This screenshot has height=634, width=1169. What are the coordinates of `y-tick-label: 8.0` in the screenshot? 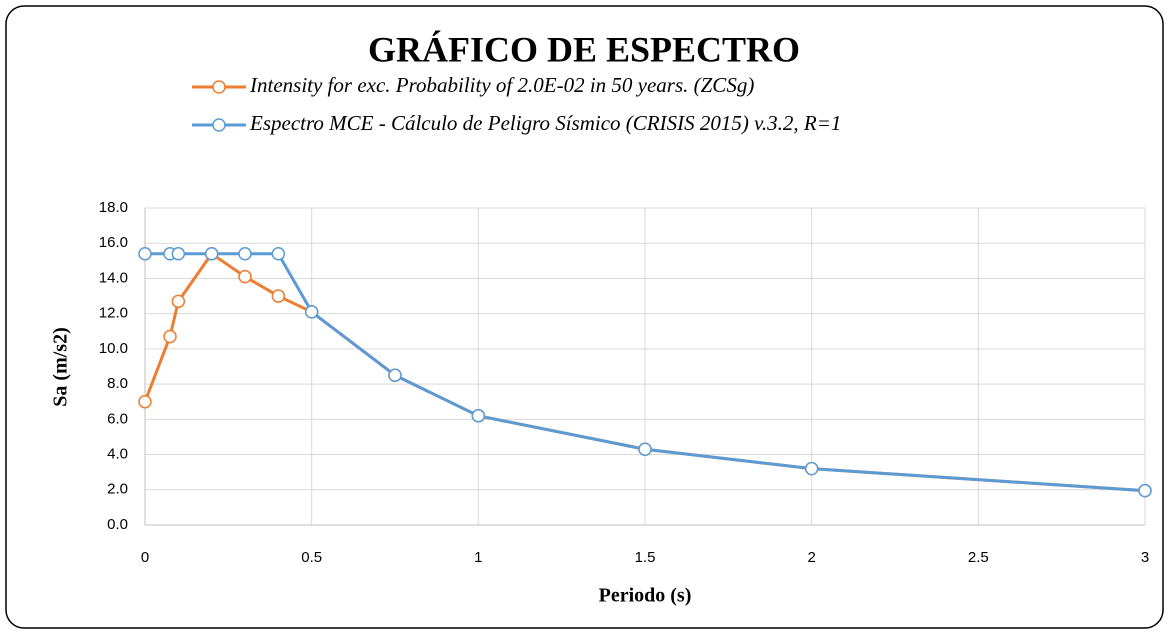 It's located at (117, 383).